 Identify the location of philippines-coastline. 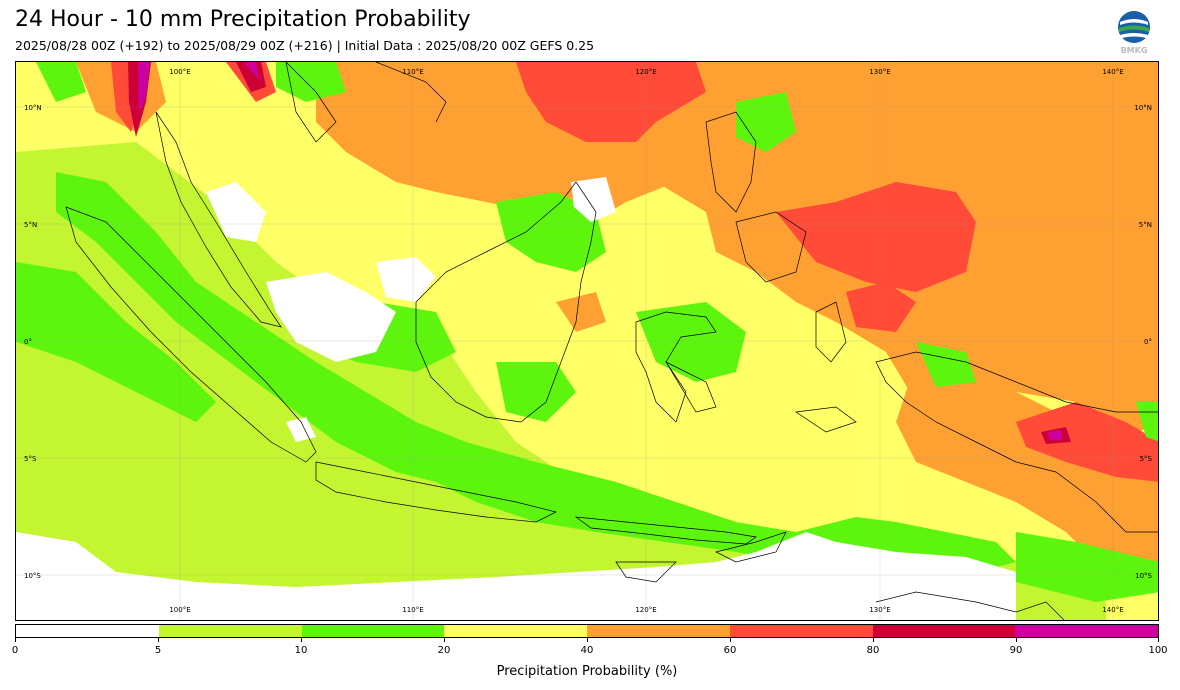
(756, 197).